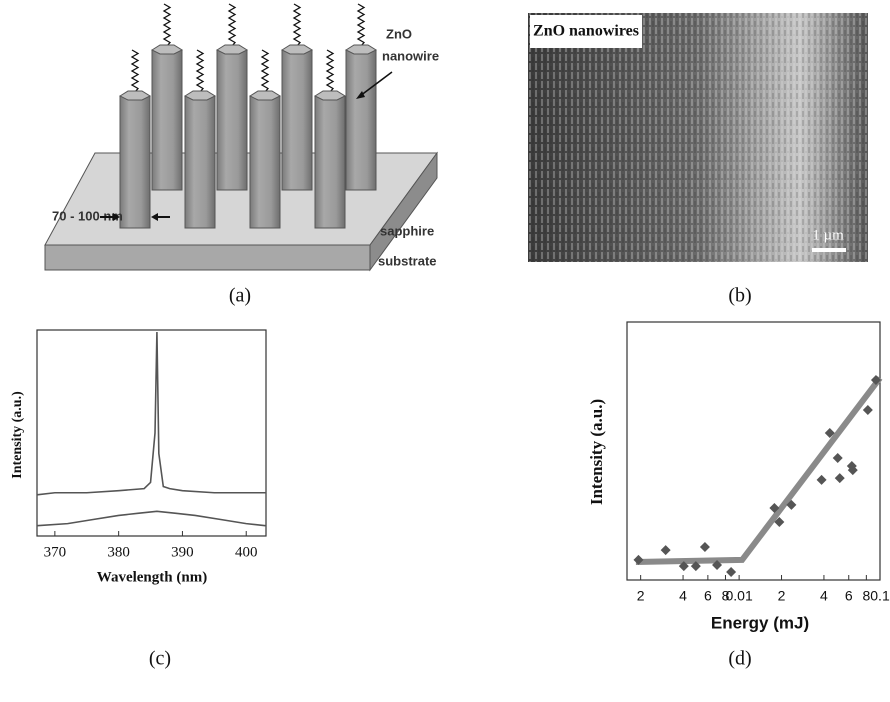 This screenshot has width=890, height=702. What do you see at coordinates (207, 257) in the screenshot?
I see `substrate-front` at bounding box center [207, 257].